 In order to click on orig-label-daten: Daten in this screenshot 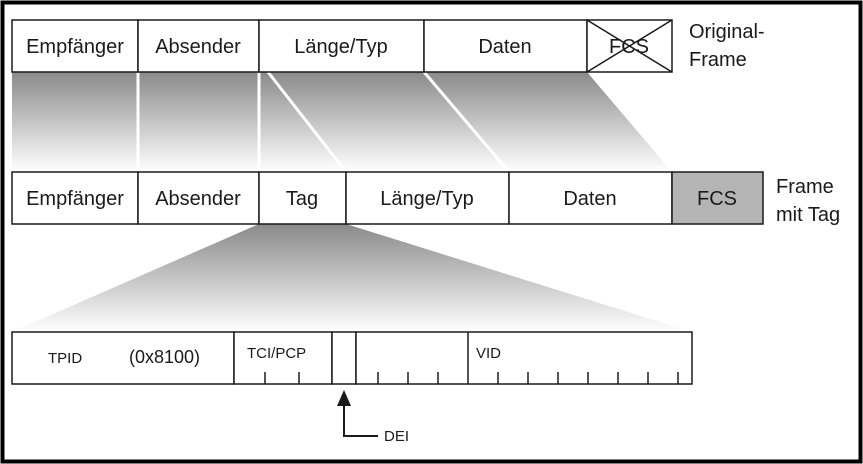, I will do `click(504, 47)`.